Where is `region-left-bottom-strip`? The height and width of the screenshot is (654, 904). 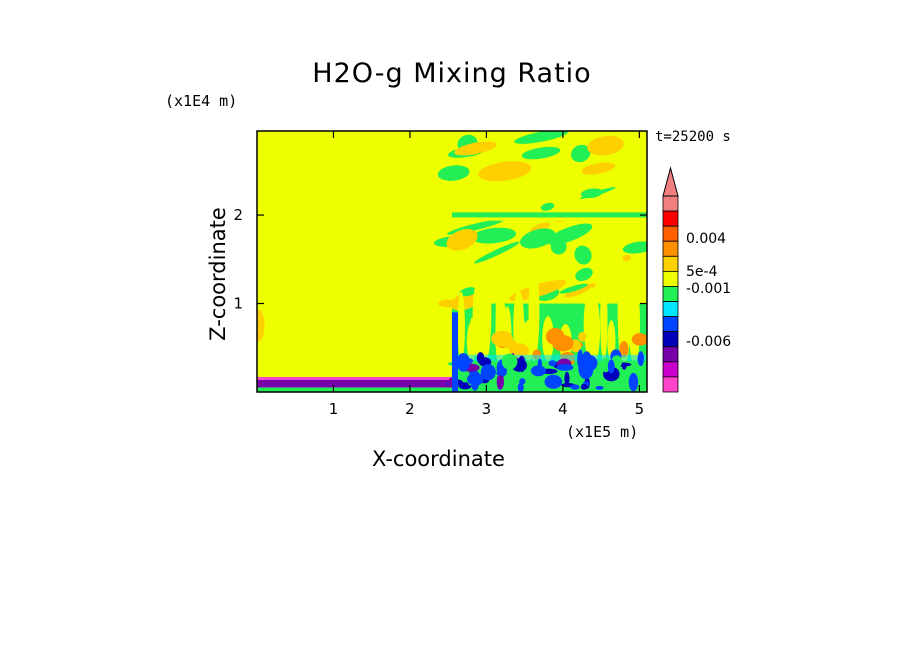 region-left-bottom-strip is located at coordinates (354, 389).